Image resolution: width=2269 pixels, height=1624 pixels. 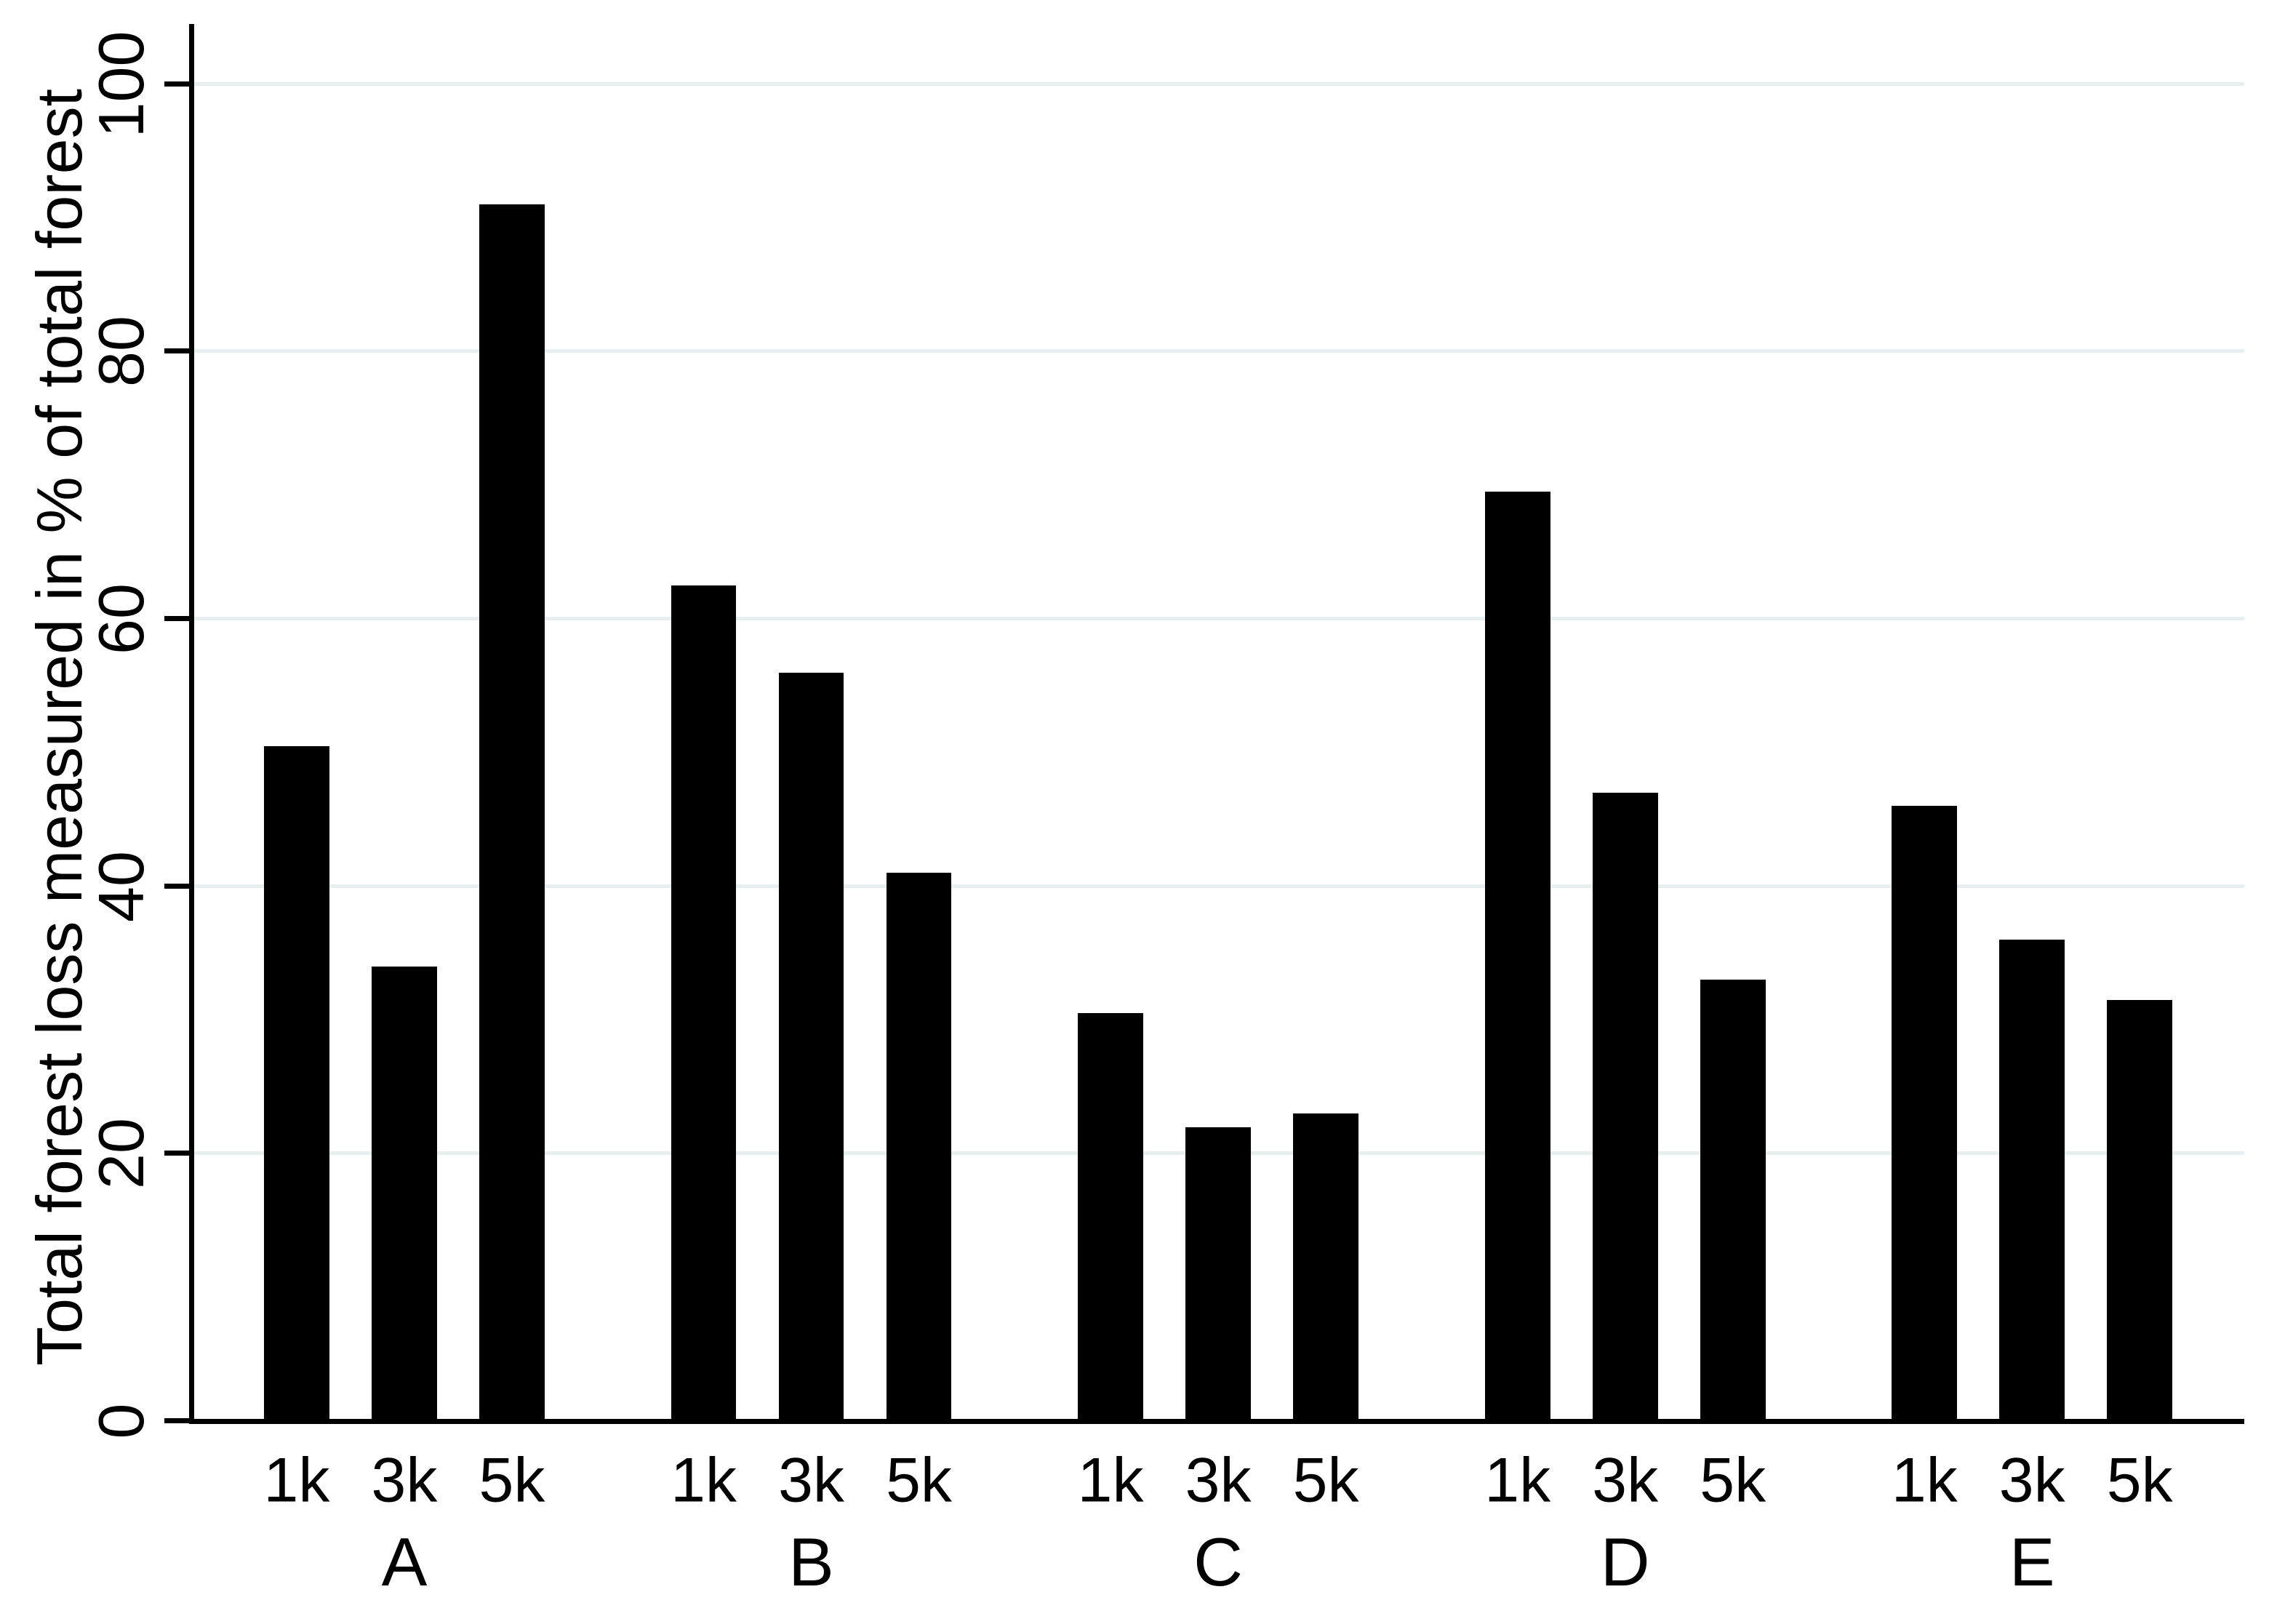 I want to click on y-tick-label-80: 80, so click(x=121, y=352).